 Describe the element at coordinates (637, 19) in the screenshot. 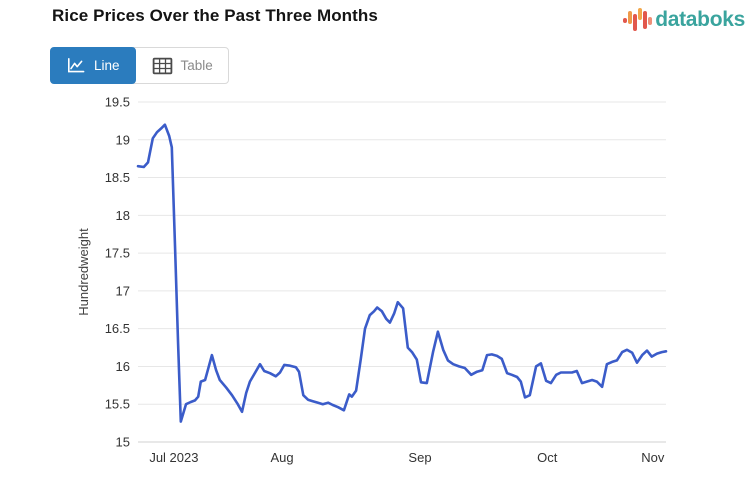

I see `bar-chart-logo-icon` at that location.